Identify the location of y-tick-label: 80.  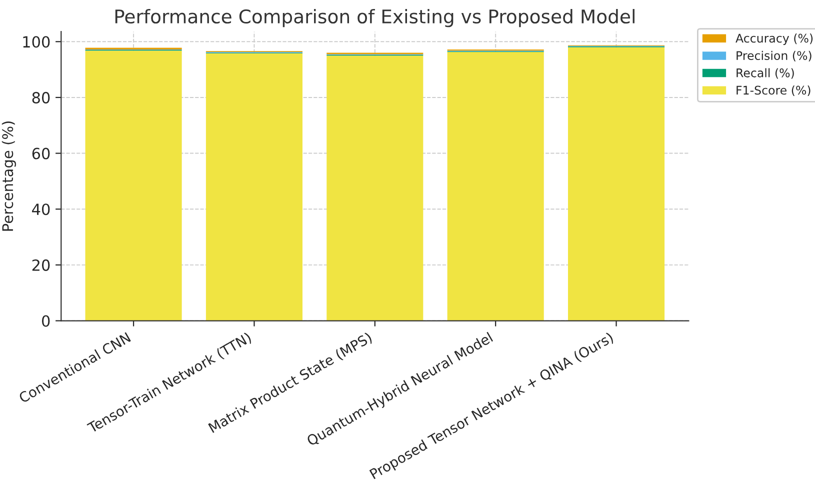
(41, 98).